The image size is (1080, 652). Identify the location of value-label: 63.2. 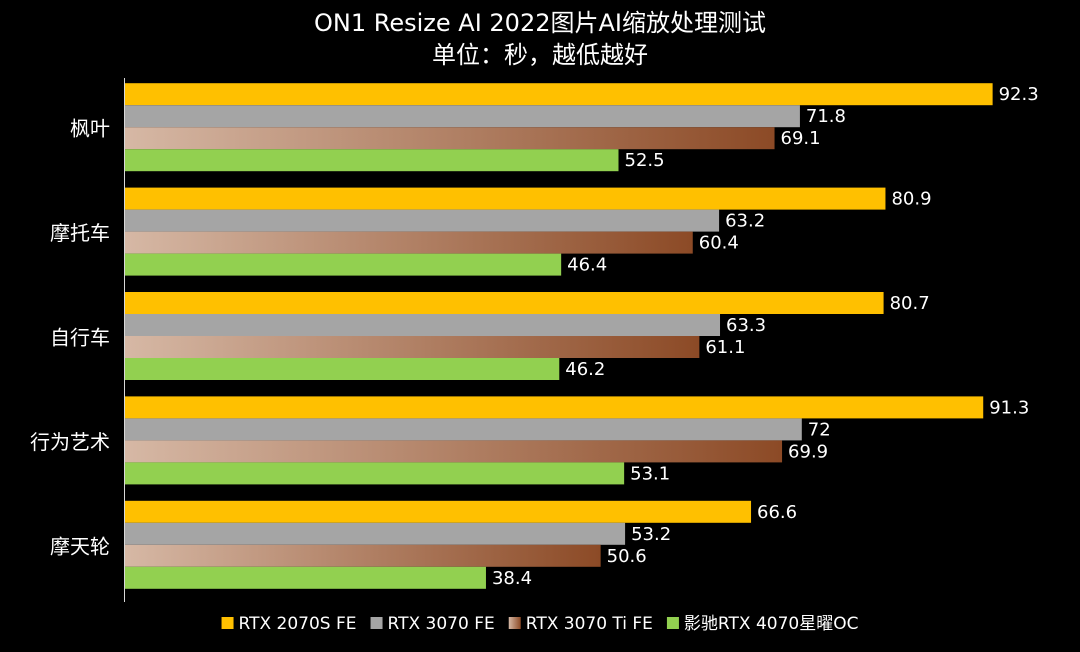
(745, 221).